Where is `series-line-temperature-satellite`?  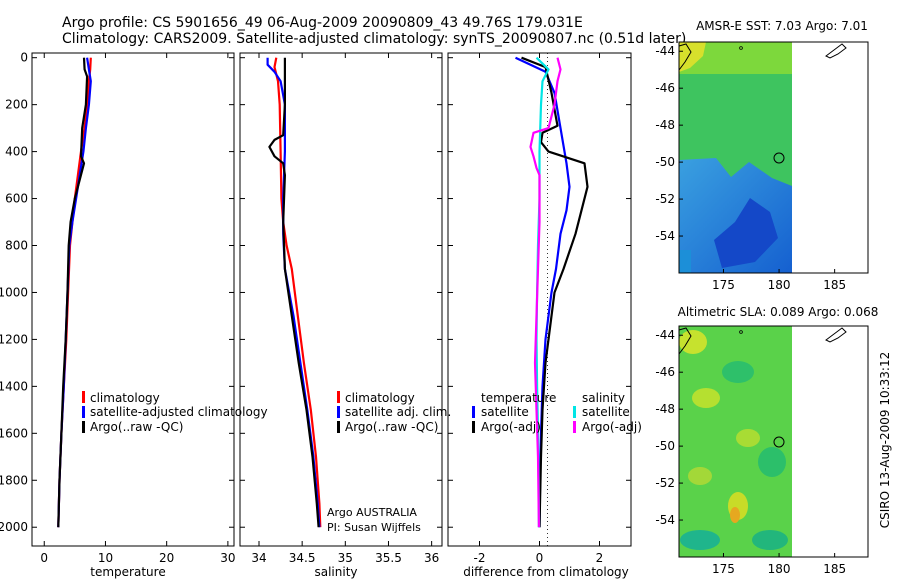 series-line-temperature-satellite is located at coordinates (543, 292).